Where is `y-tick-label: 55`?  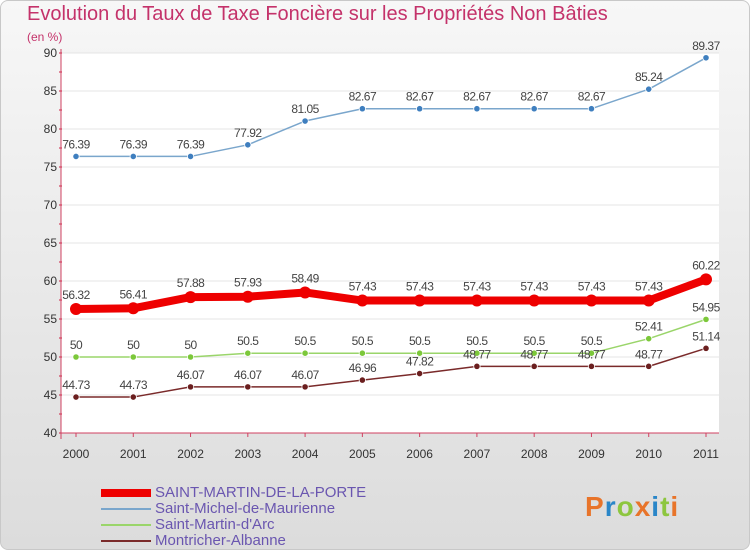
y-tick-label: 55 is located at coordinates (51, 319).